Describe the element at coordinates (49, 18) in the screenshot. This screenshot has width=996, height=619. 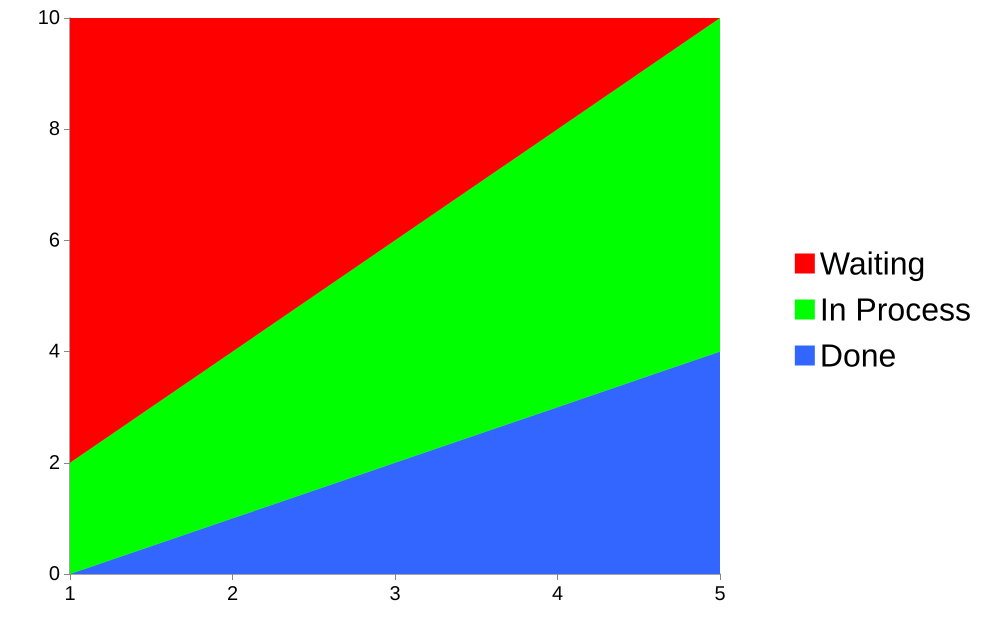
I see `y-tick-label: 10` at that location.